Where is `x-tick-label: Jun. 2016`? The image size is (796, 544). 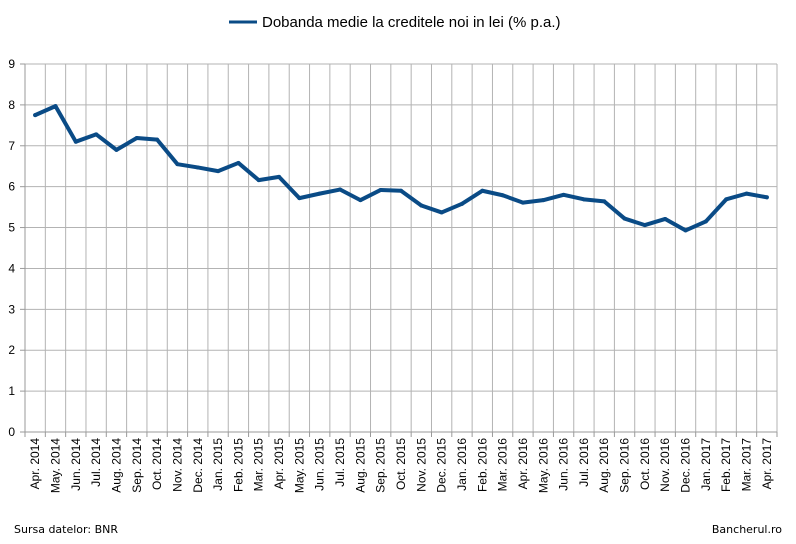 x-tick-label: Jun. 2016 is located at coordinates (564, 464).